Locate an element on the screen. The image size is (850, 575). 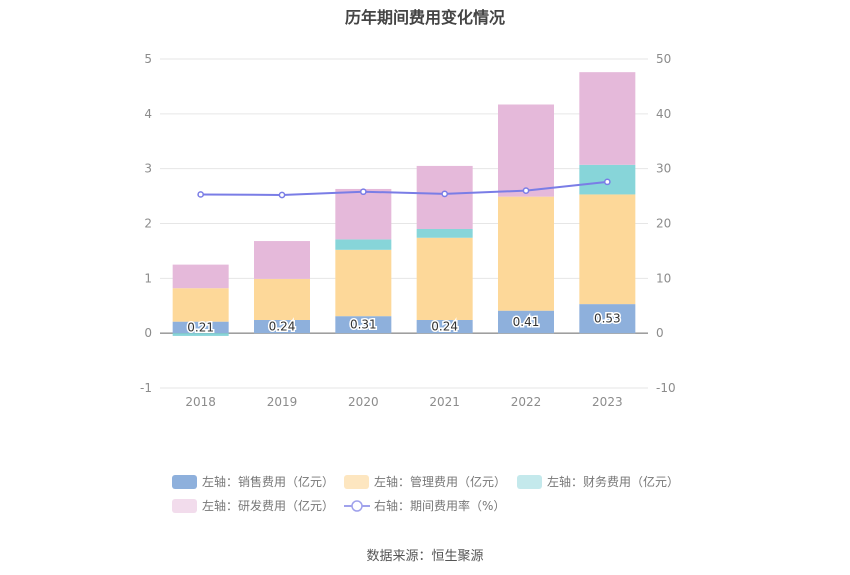
bar-segment-3-2019 is located at coordinates (282, 260).